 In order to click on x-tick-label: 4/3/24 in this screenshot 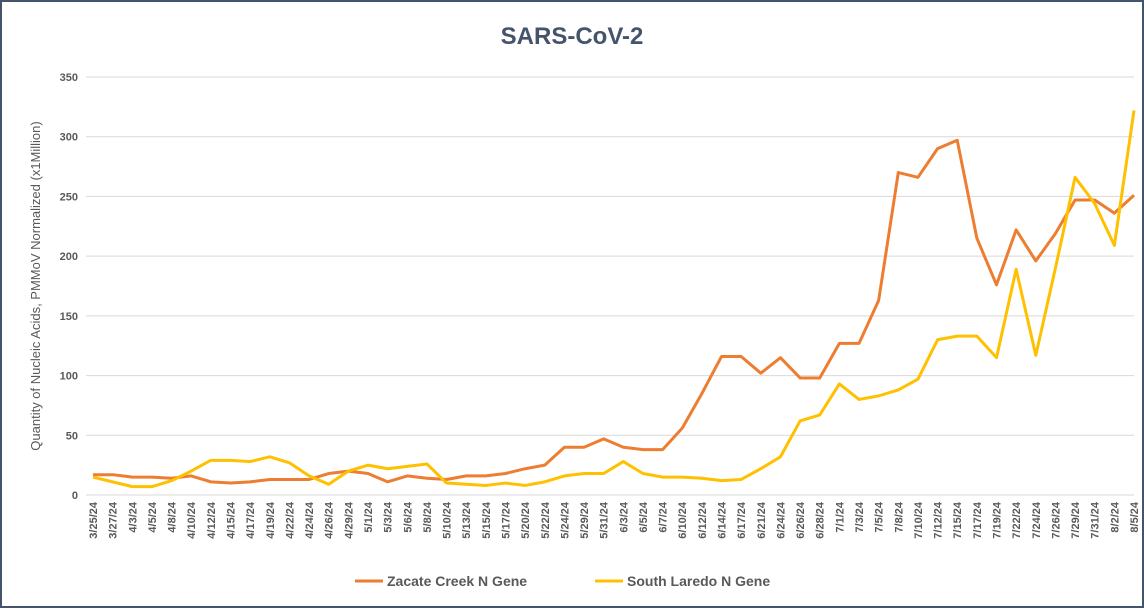, I will do `click(133, 516)`.